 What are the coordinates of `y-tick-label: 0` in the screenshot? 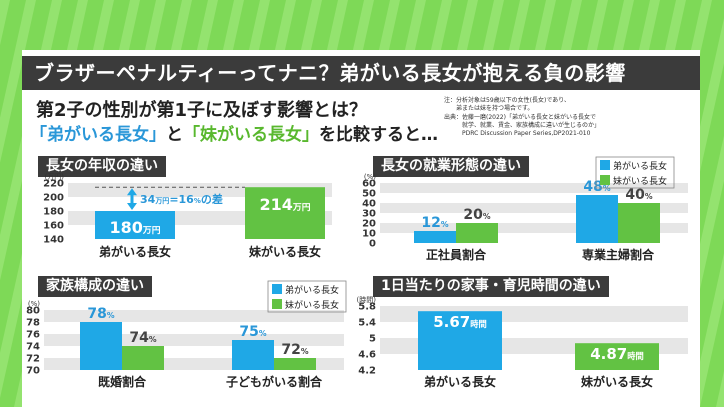 It's located at (372, 244).